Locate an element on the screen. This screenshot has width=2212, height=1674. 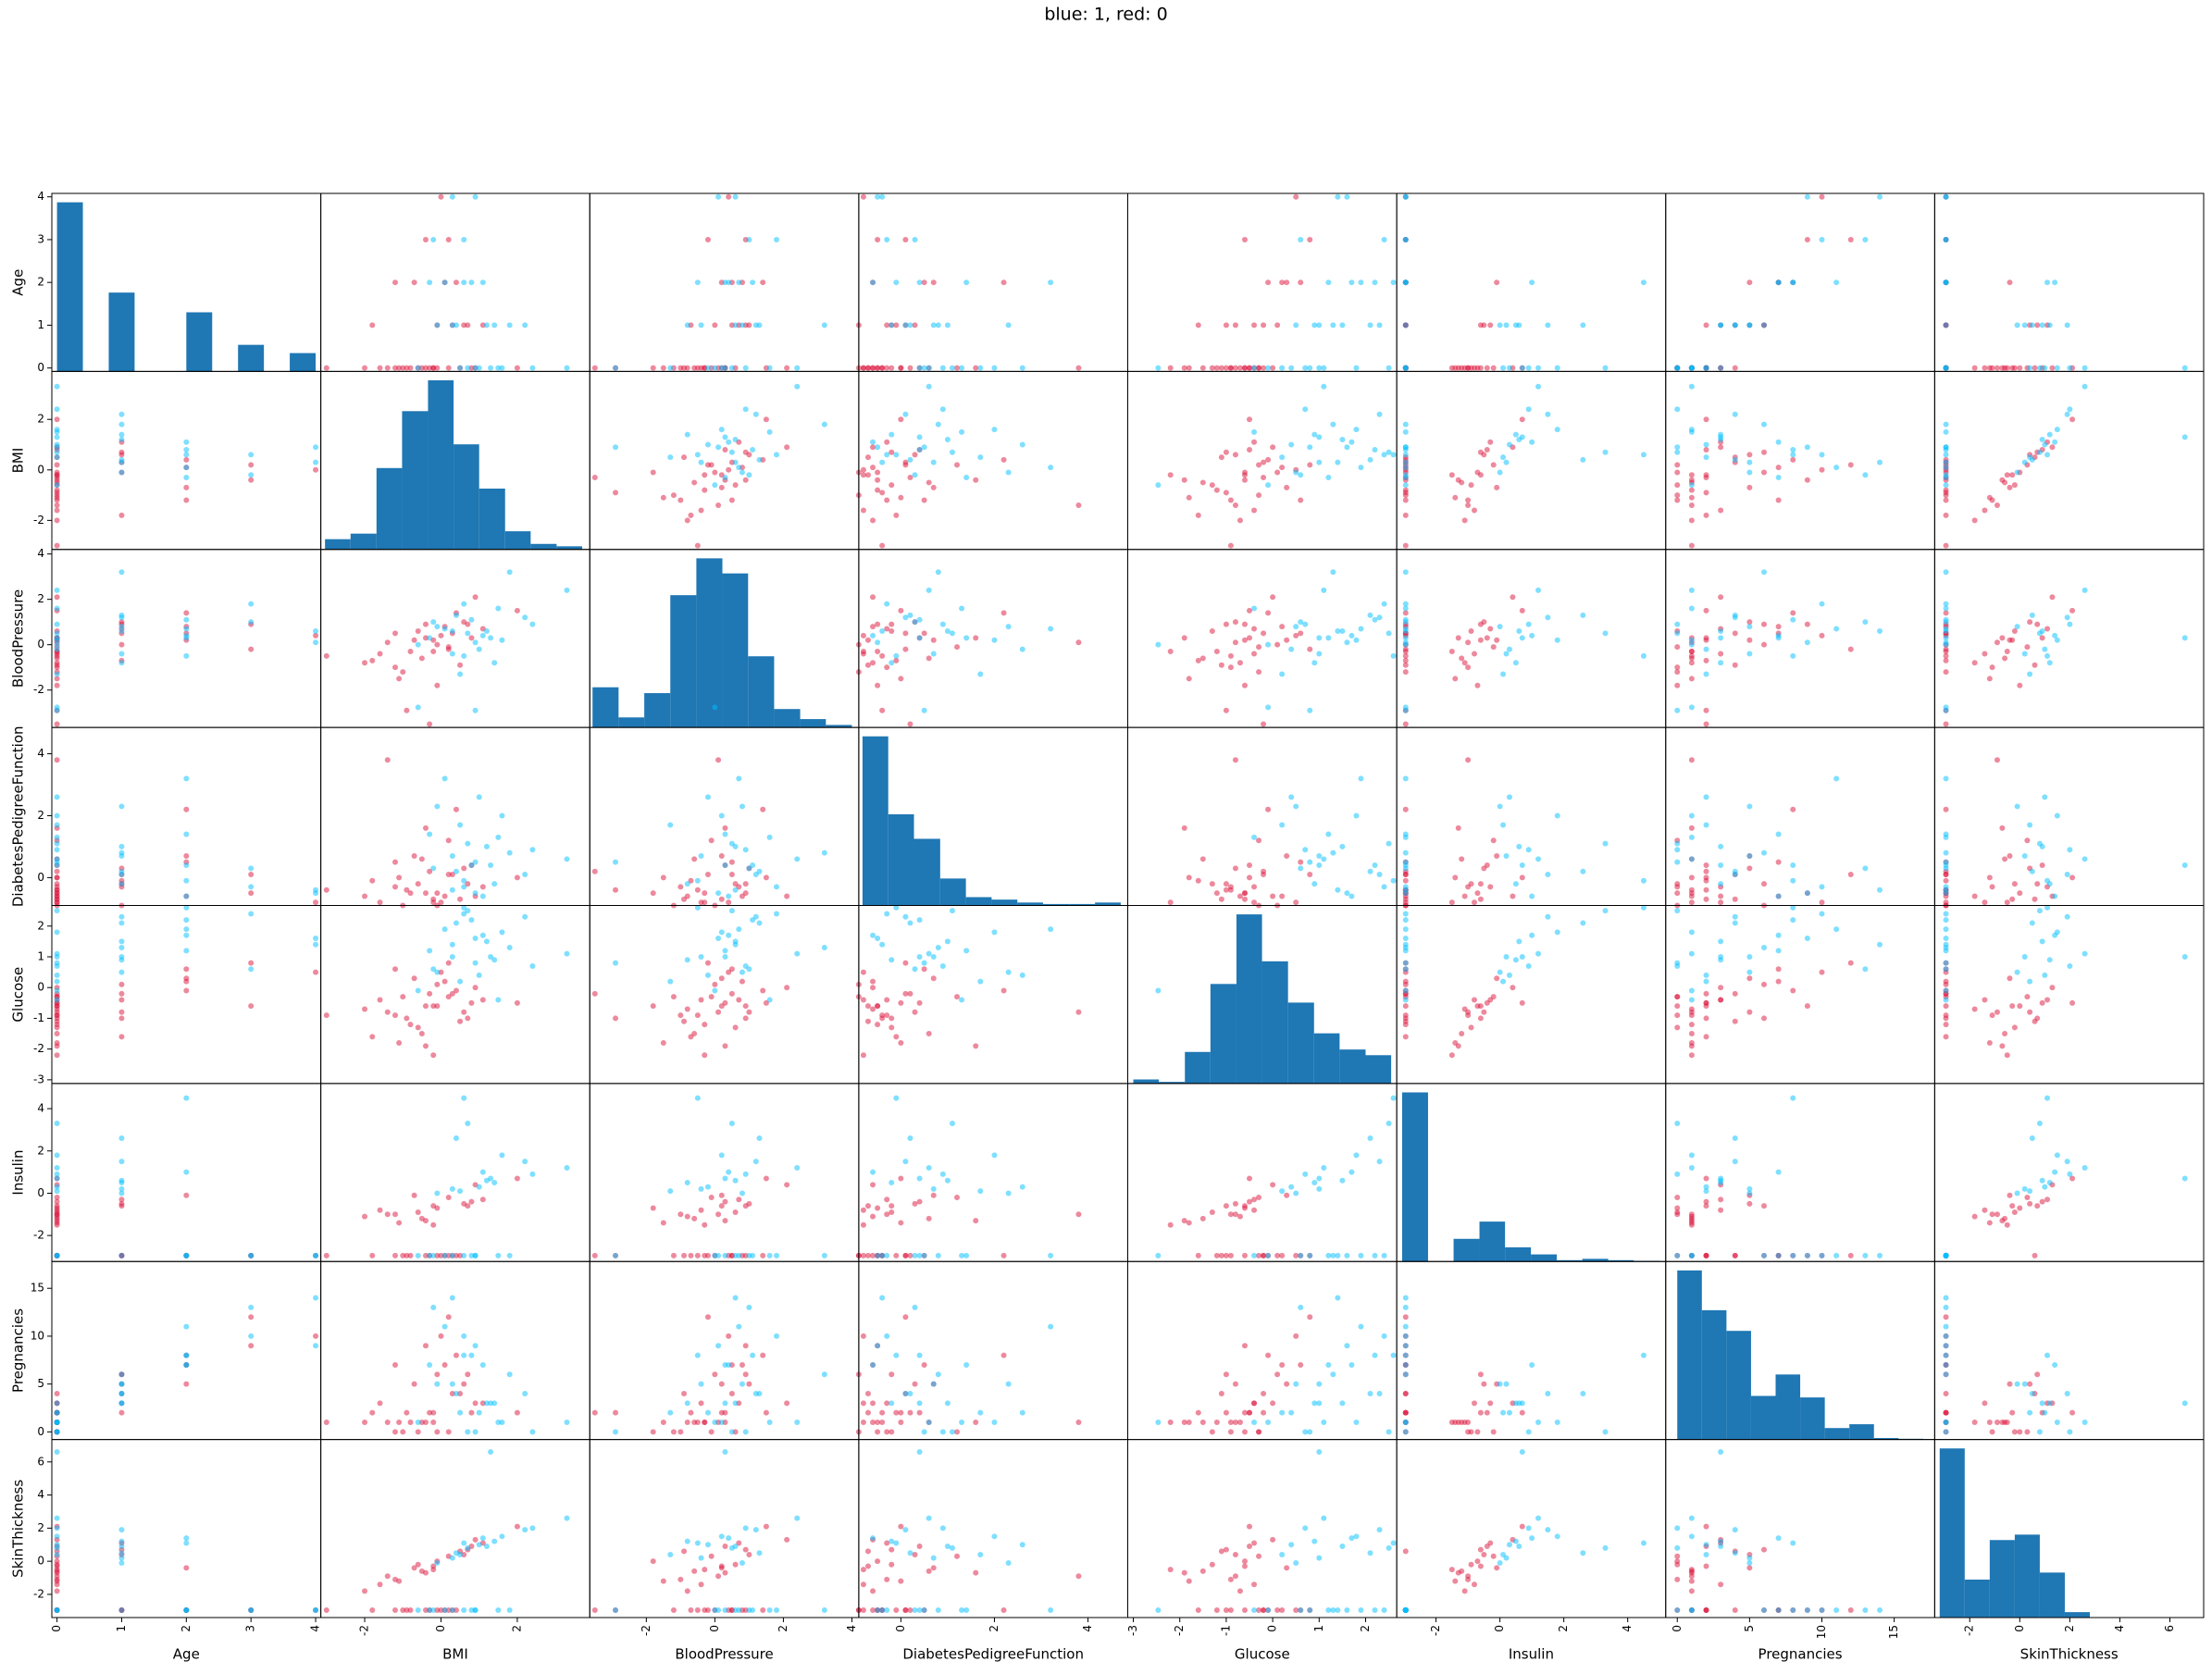
y-tick-label: 0 is located at coordinates (40, 987).